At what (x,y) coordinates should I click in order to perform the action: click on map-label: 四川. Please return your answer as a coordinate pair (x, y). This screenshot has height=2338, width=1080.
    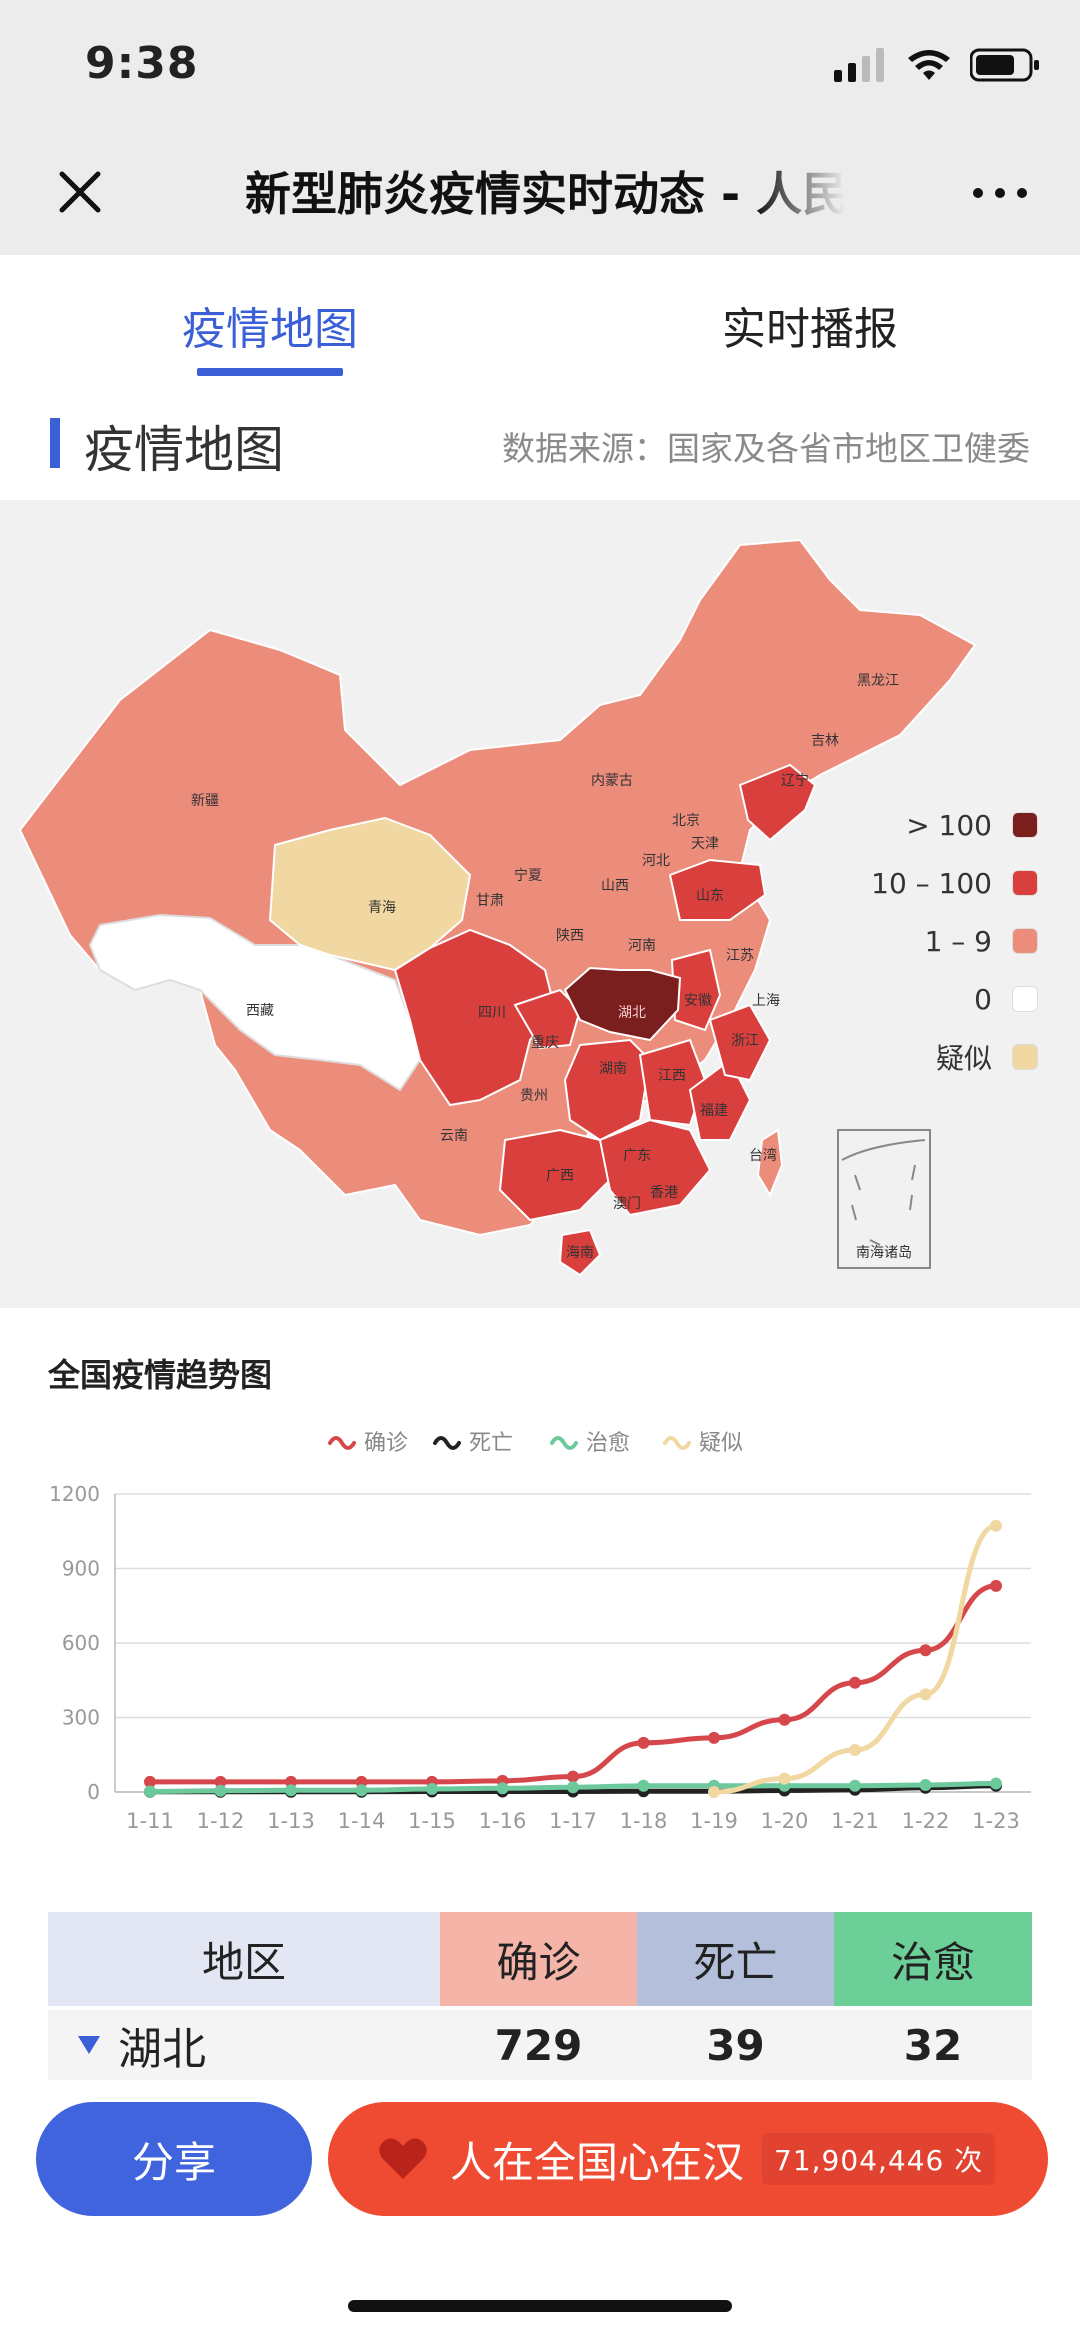
    Looking at the image, I should click on (492, 1013).